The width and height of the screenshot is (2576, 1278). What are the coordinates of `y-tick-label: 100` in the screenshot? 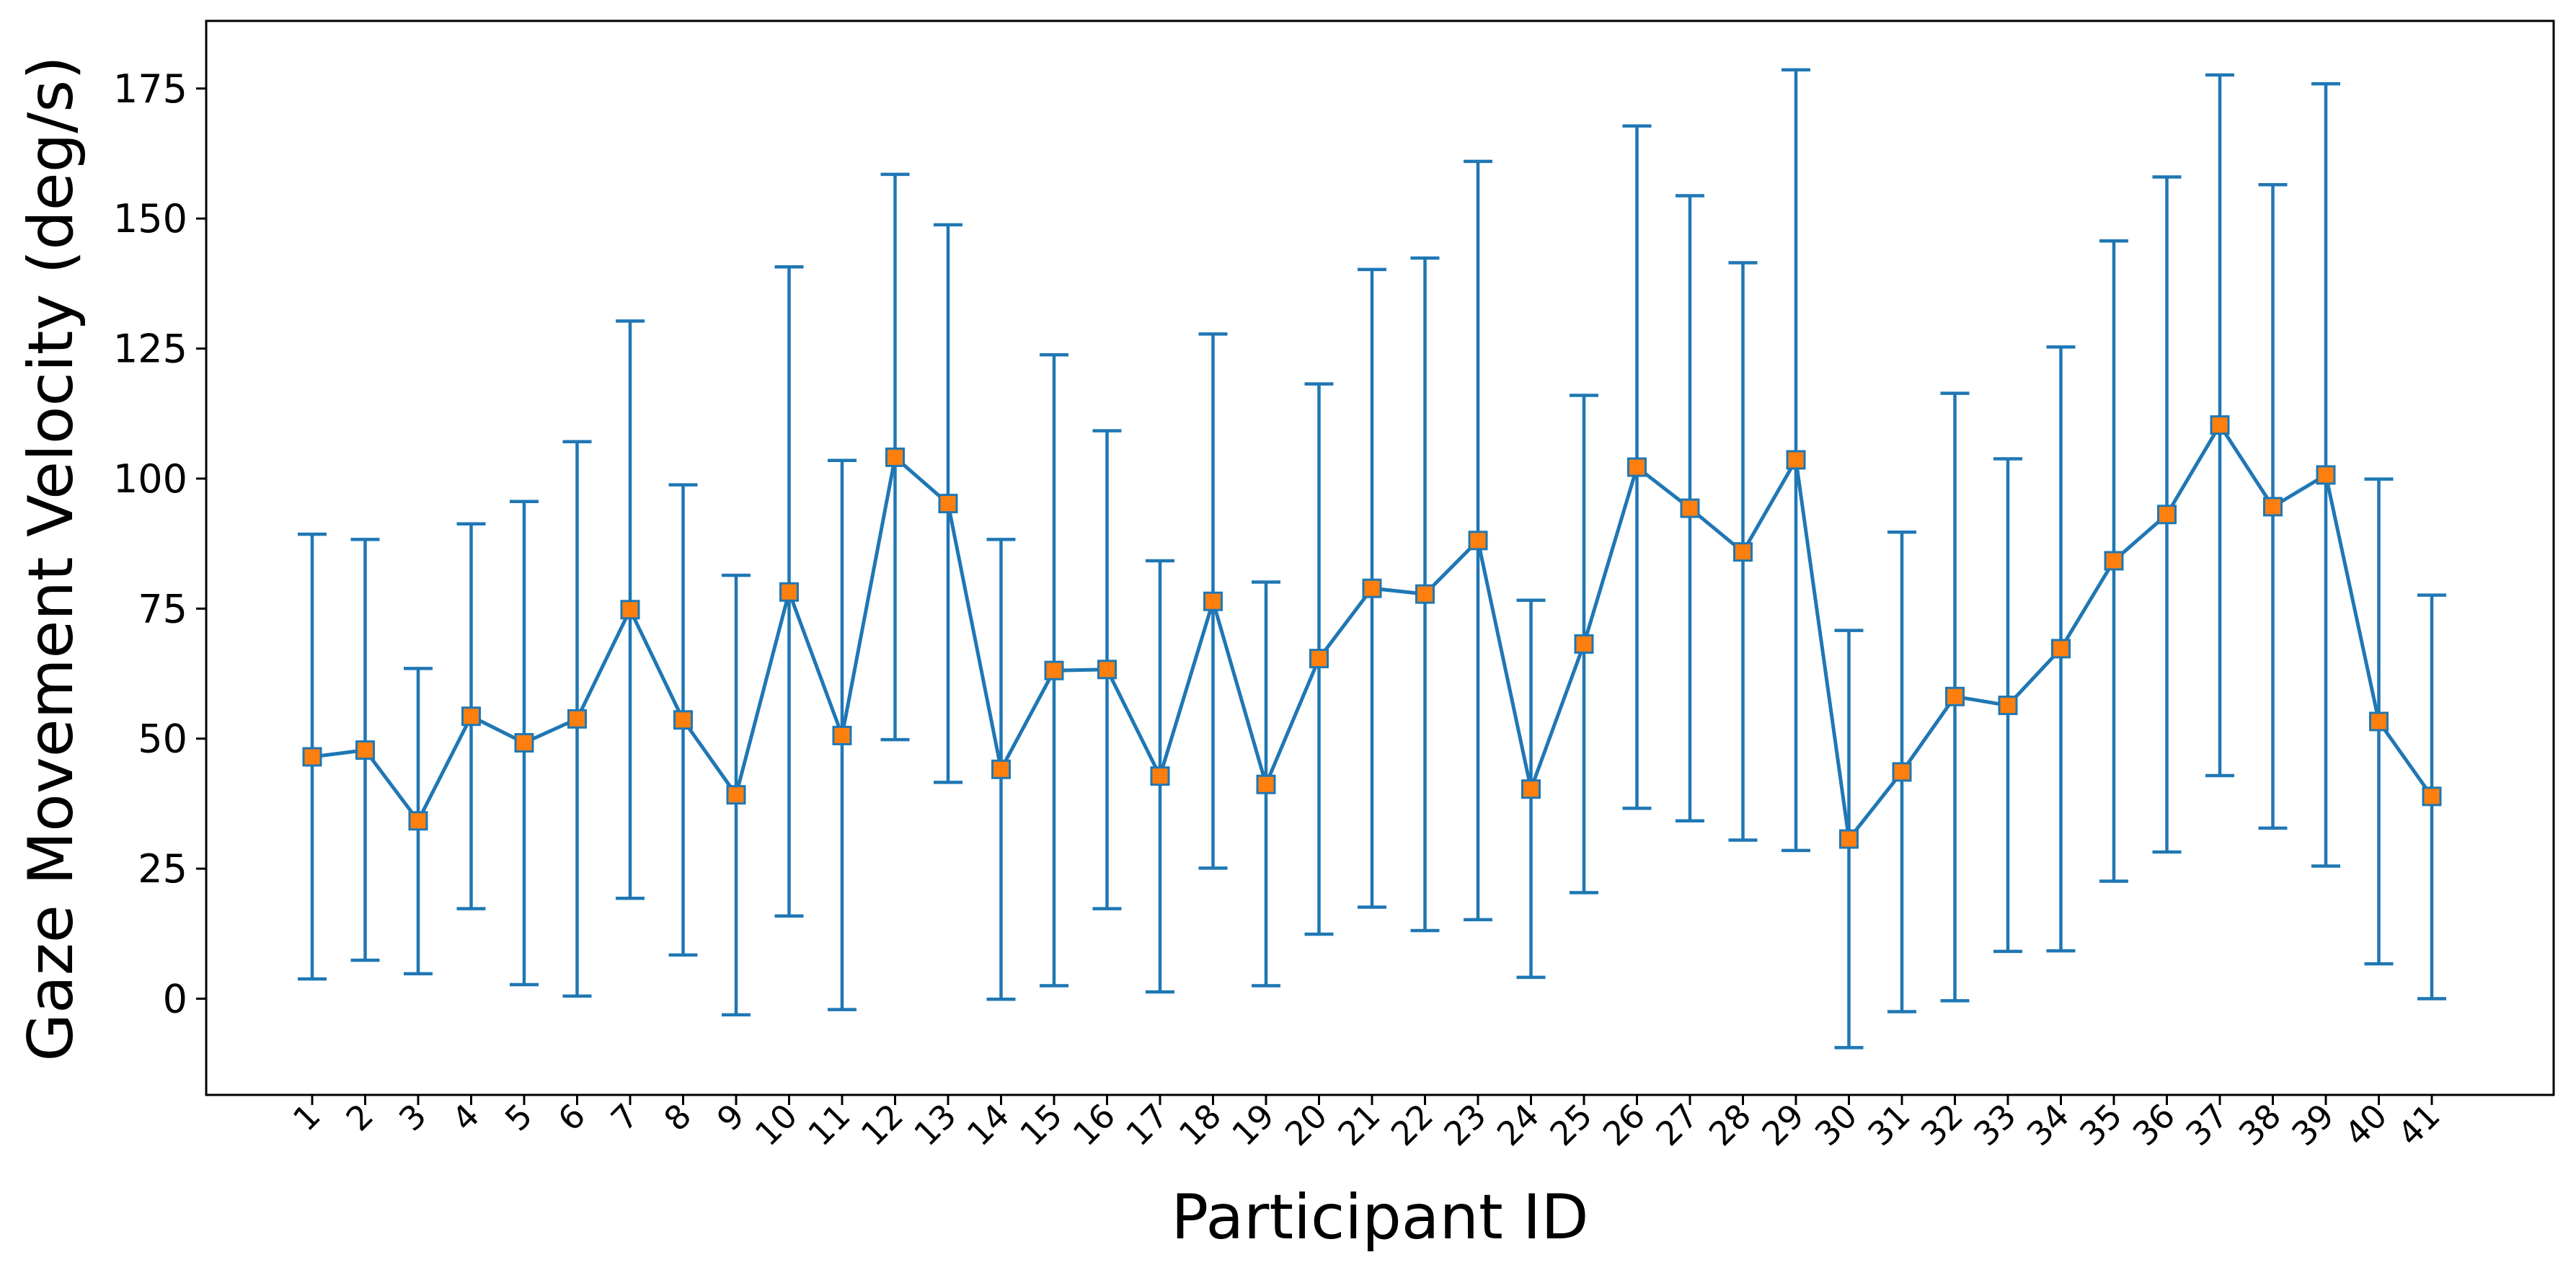 It's located at (150, 479).